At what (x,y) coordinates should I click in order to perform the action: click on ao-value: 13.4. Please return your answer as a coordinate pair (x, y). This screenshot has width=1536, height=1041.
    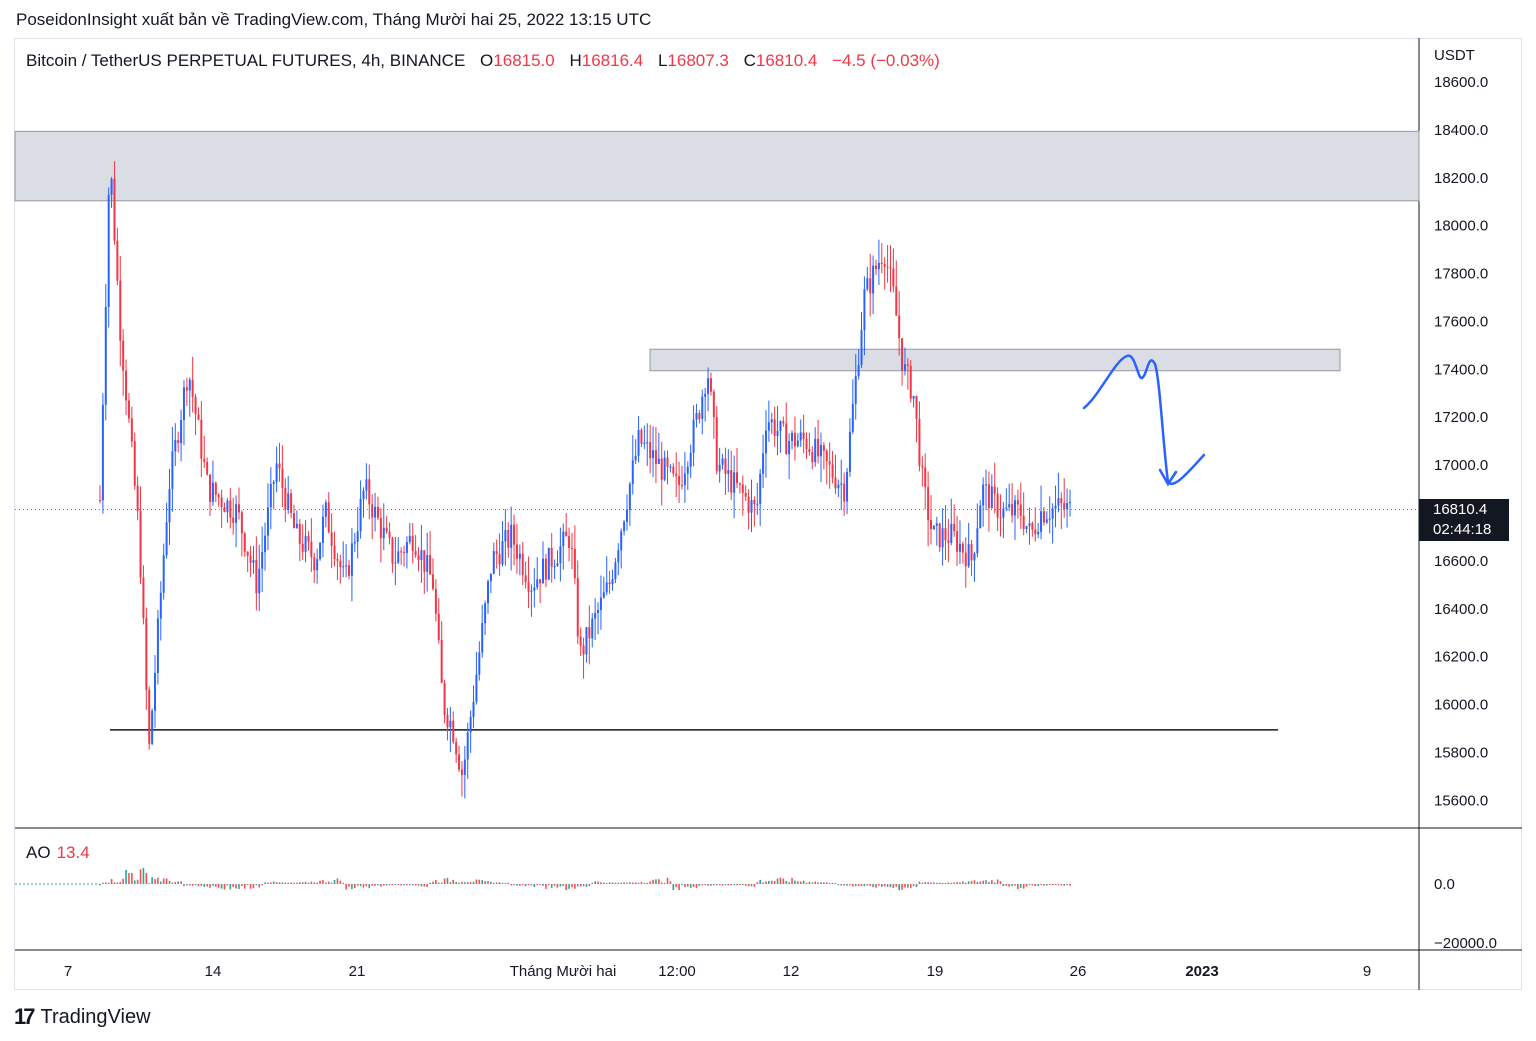
    Looking at the image, I should click on (73, 852).